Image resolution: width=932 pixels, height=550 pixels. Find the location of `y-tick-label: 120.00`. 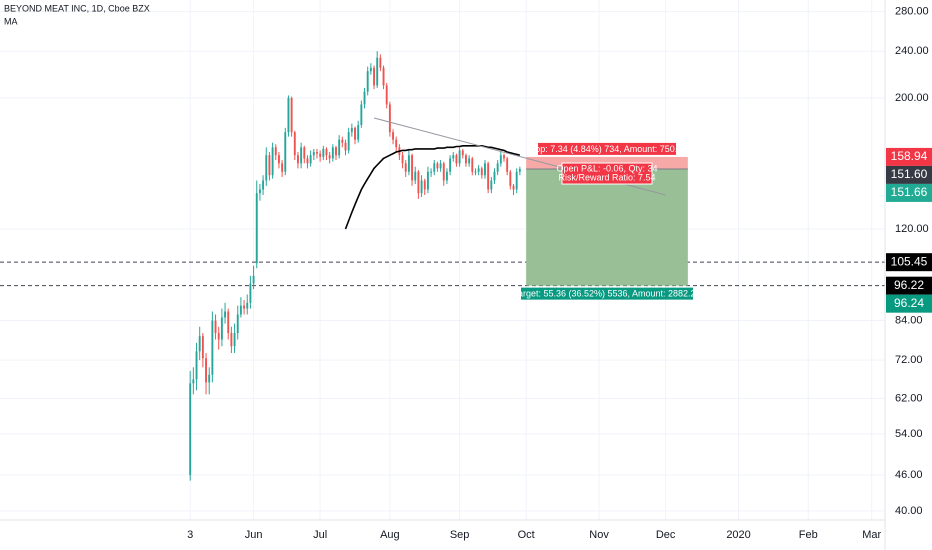

y-tick-label: 120.00 is located at coordinates (912, 229).